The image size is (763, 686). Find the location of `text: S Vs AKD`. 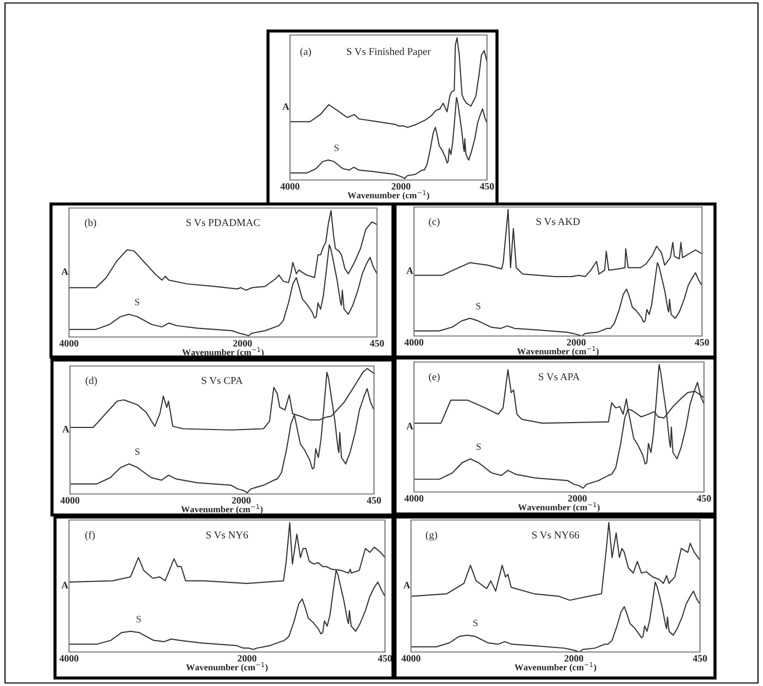

text: S Vs AKD is located at coordinates (558, 222).